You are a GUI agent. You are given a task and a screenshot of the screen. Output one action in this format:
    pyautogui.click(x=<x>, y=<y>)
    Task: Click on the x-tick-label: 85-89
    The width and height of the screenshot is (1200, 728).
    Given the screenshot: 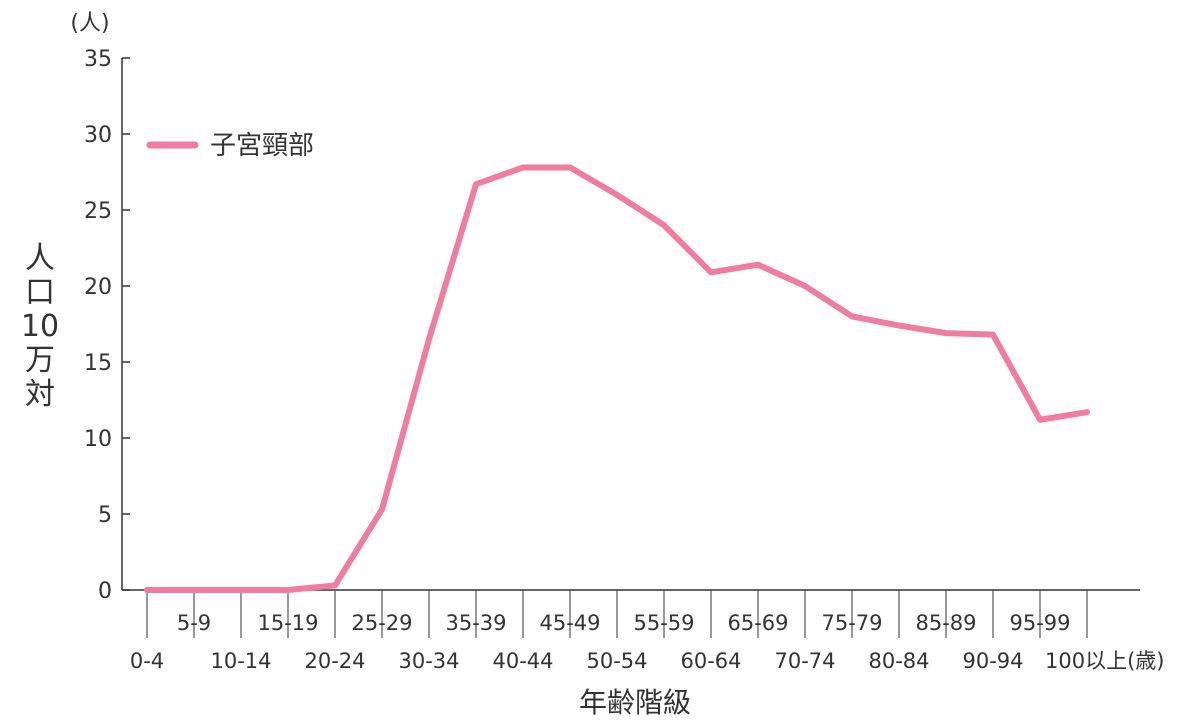 What is the action you would take?
    pyautogui.click(x=945, y=623)
    